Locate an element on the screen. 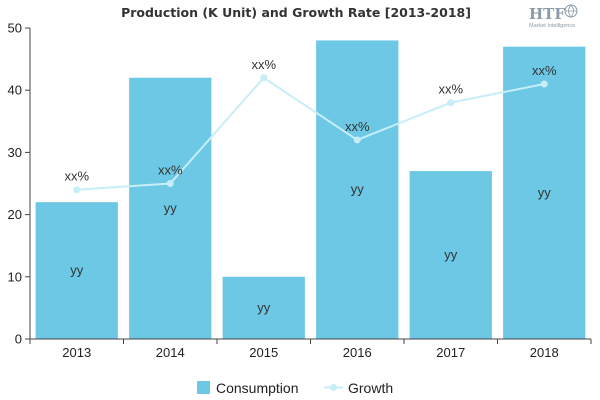 This screenshot has height=400, width=600. x-tick-label: 2013 is located at coordinates (76, 352).